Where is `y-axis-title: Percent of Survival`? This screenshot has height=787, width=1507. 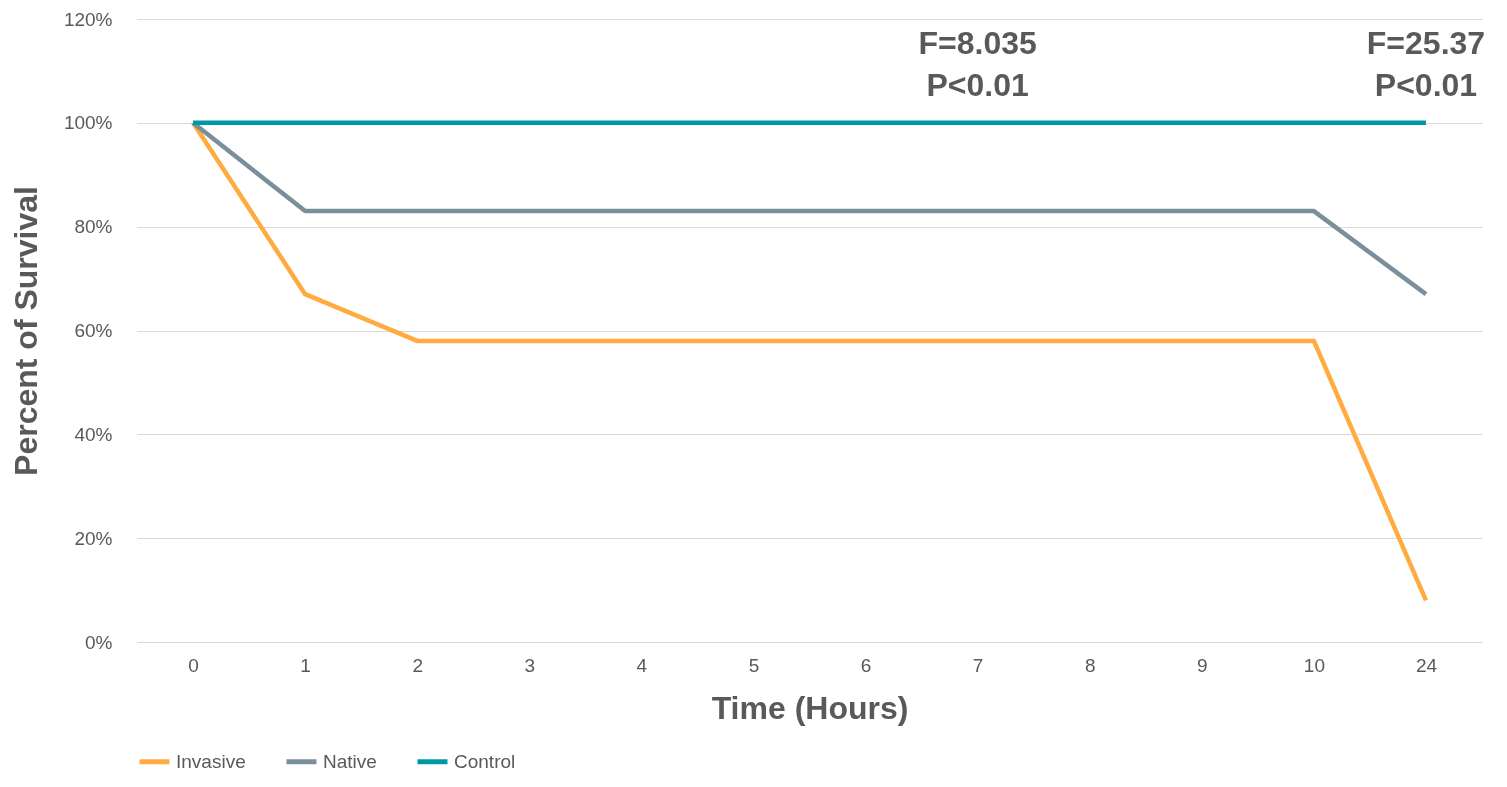 y-axis-title: Percent of Survival is located at coordinates (25, 331).